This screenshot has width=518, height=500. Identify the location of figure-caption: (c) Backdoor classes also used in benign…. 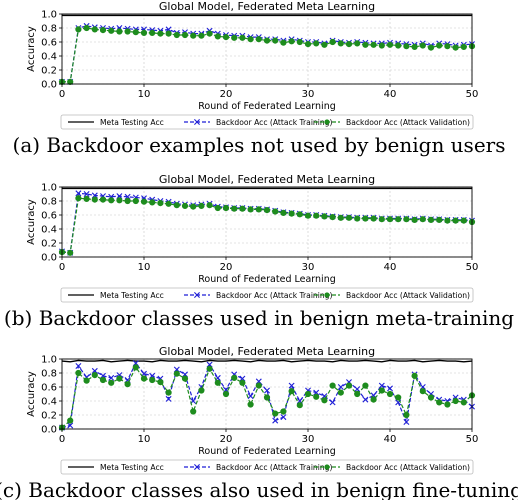
(259, 489).